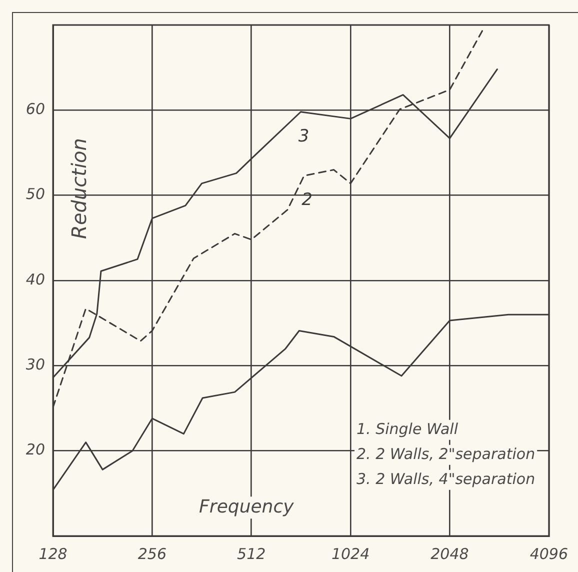  Describe the element at coordinates (446, 453) in the screenshot. I see `annotation: 2. 2 Walls, 2"separation` at that location.